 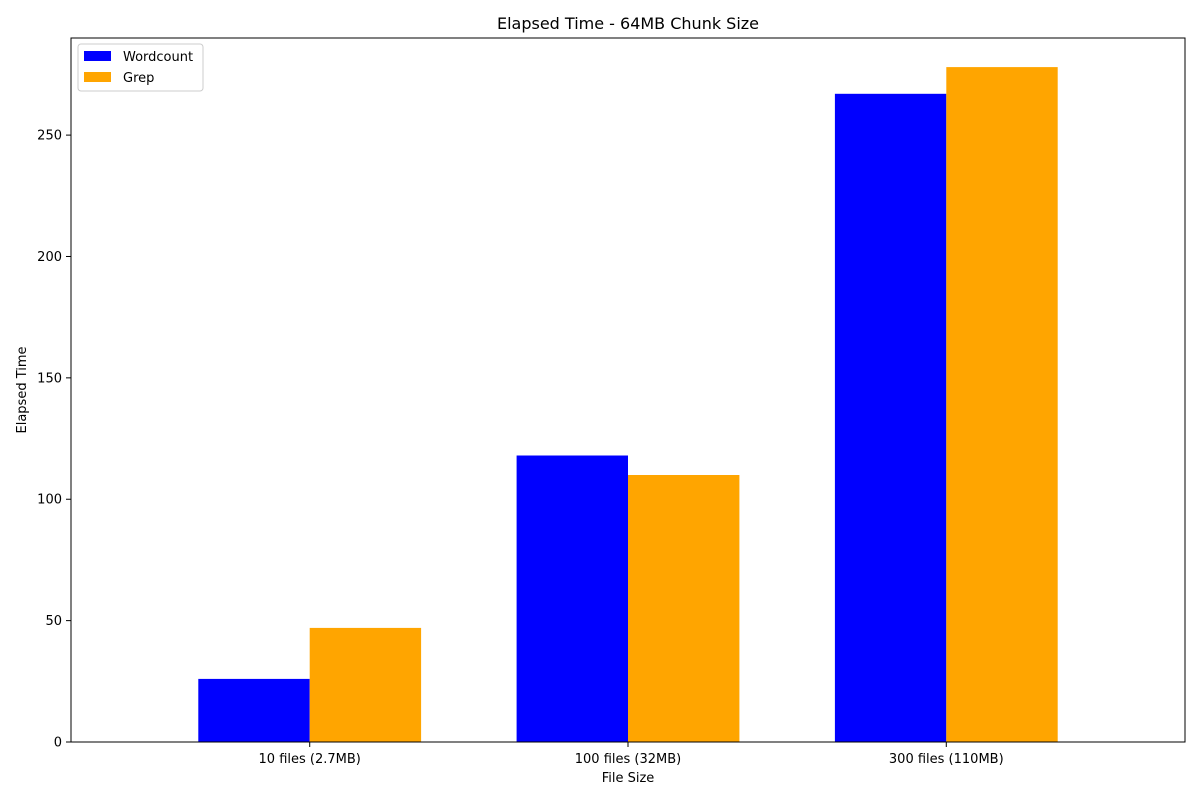 I want to click on legend-label-wordcount: Wordcount, so click(x=158, y=57).